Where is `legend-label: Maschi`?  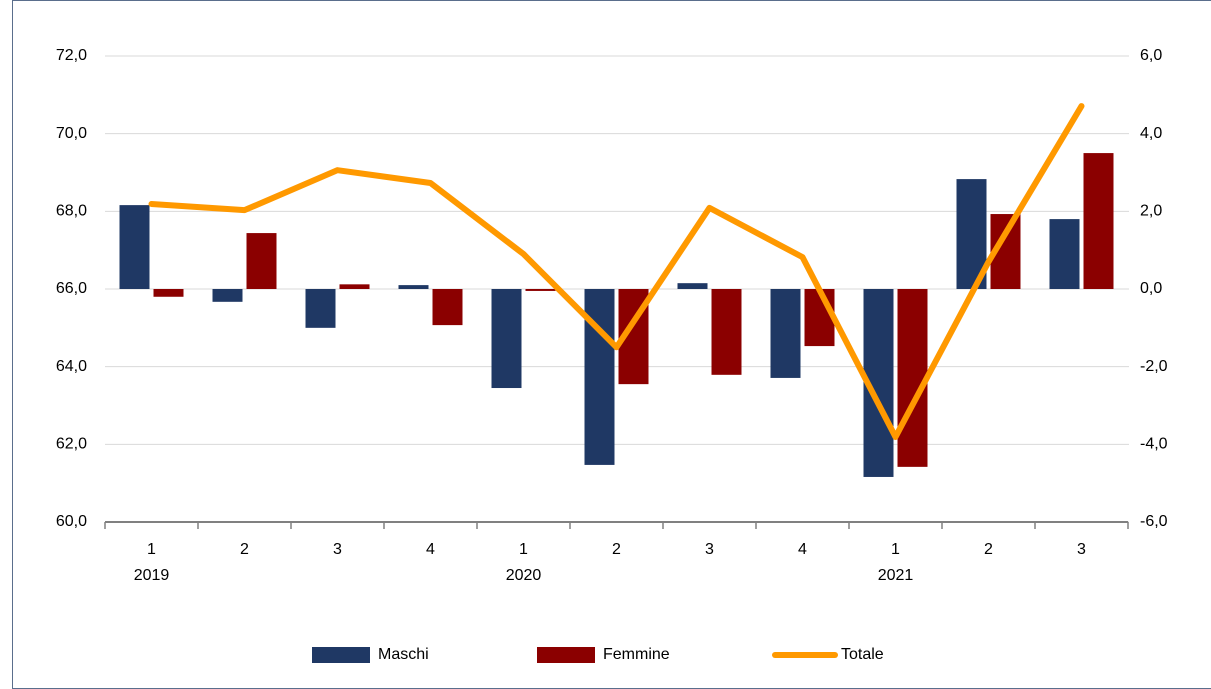 legend-label: Maschi is located at coordinates (403, 654).